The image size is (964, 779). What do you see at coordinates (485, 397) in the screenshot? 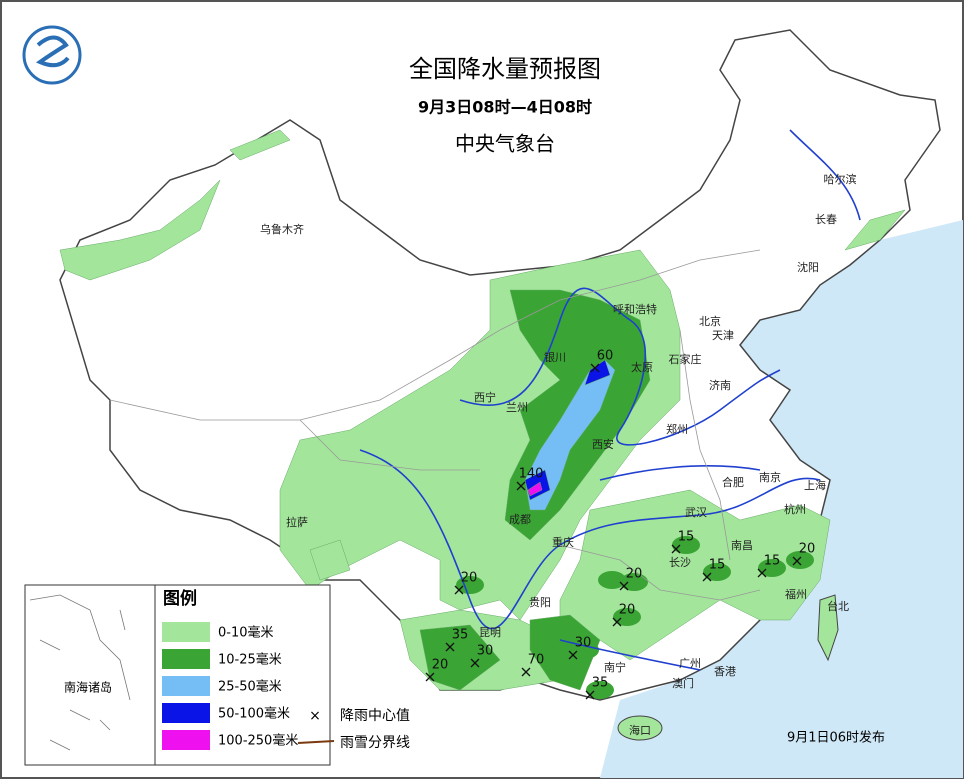
I see `city-label: 西宁` at bounding box center [485, 397].